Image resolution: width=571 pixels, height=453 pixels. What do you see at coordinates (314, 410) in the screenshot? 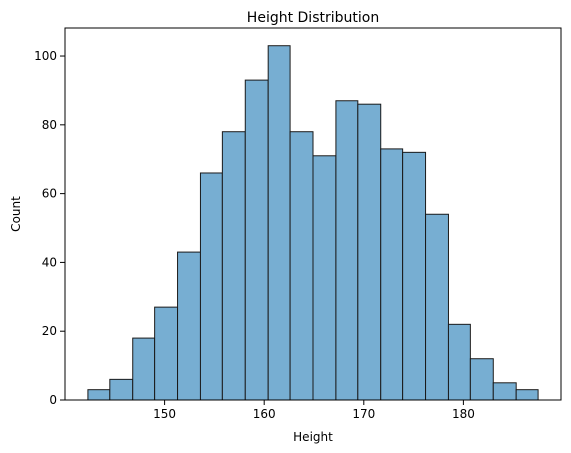
I see `x-axis-ticks: 150 160 170 180` at bounding box center [314, 410].